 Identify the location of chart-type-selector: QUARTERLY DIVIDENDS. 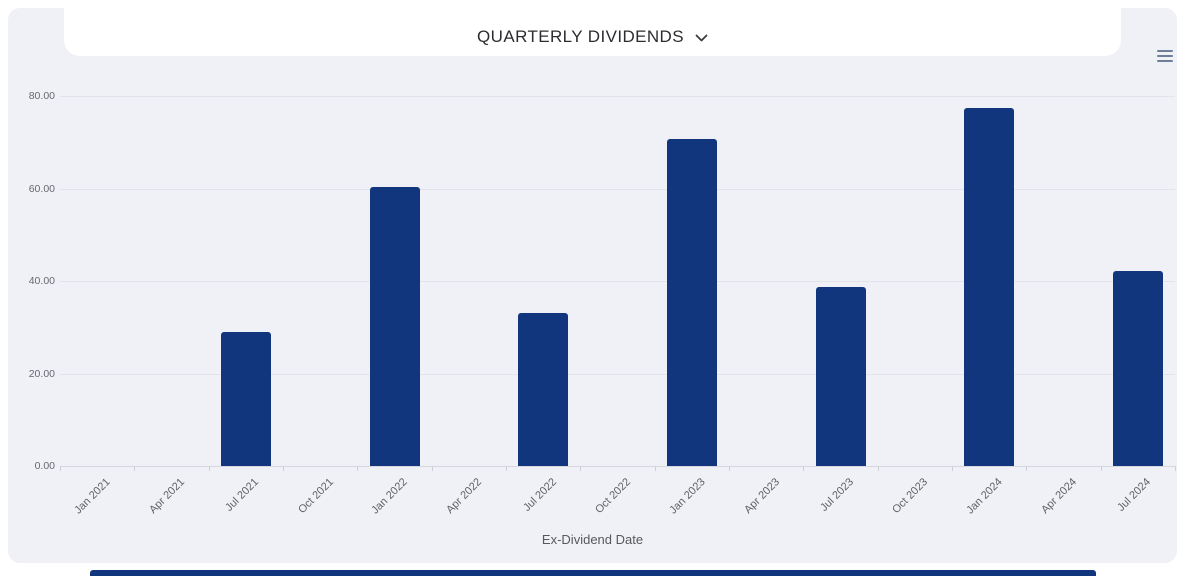
(592, 37).